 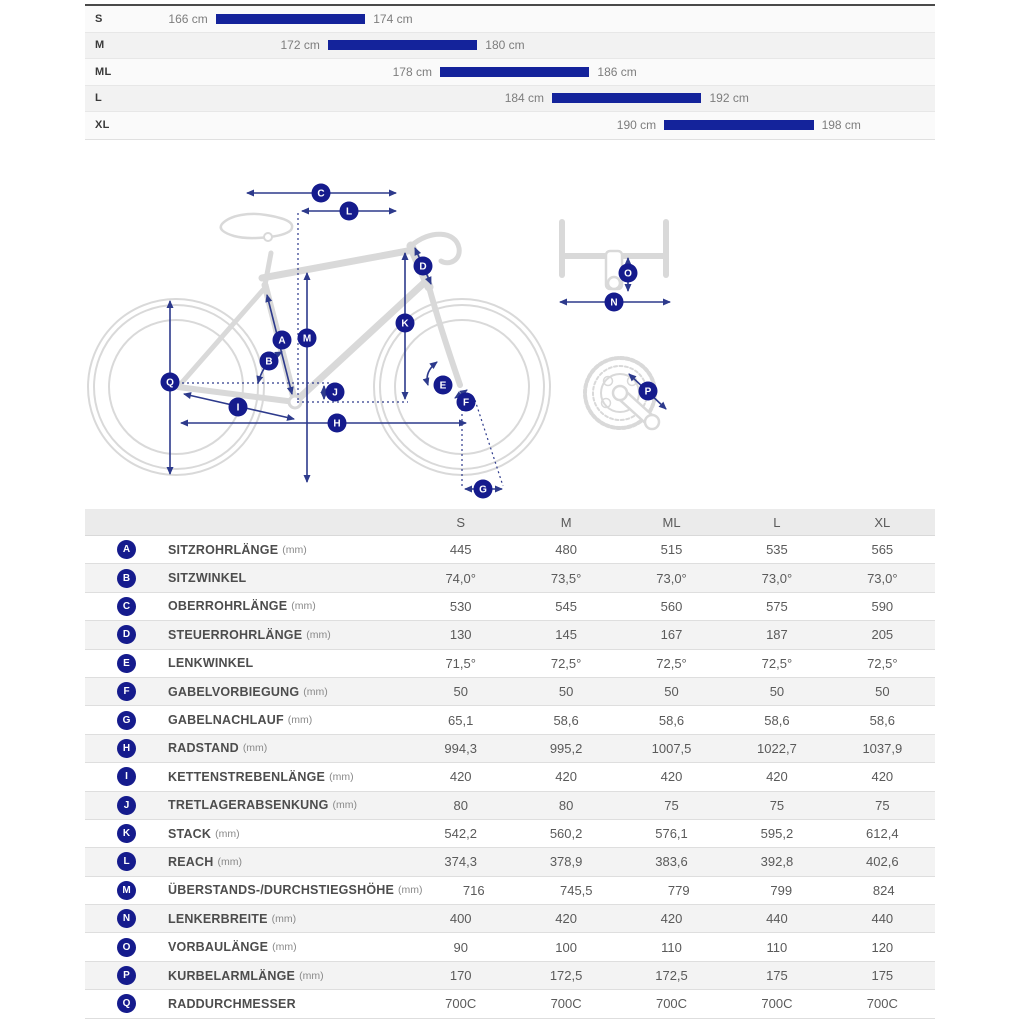 I want to click on row-badge-cell: L, so click(x=126, y=861).